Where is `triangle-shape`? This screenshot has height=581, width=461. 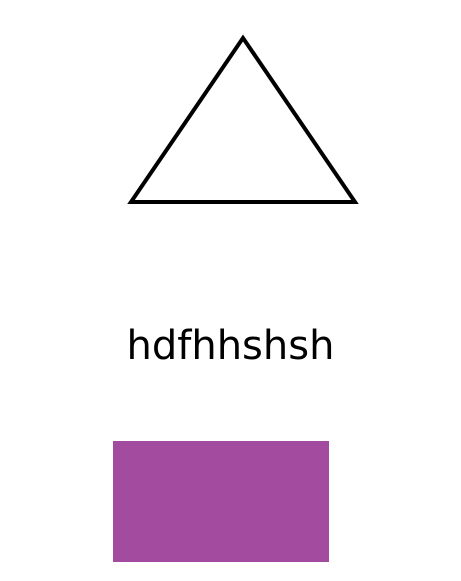
triangle-shape is located at coordinates (243, 119).